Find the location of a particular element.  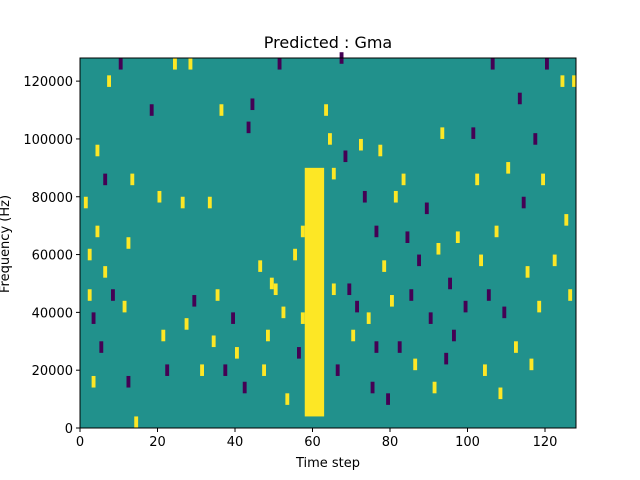

x-tick-label: 80 is located at coordinates (390, 442).